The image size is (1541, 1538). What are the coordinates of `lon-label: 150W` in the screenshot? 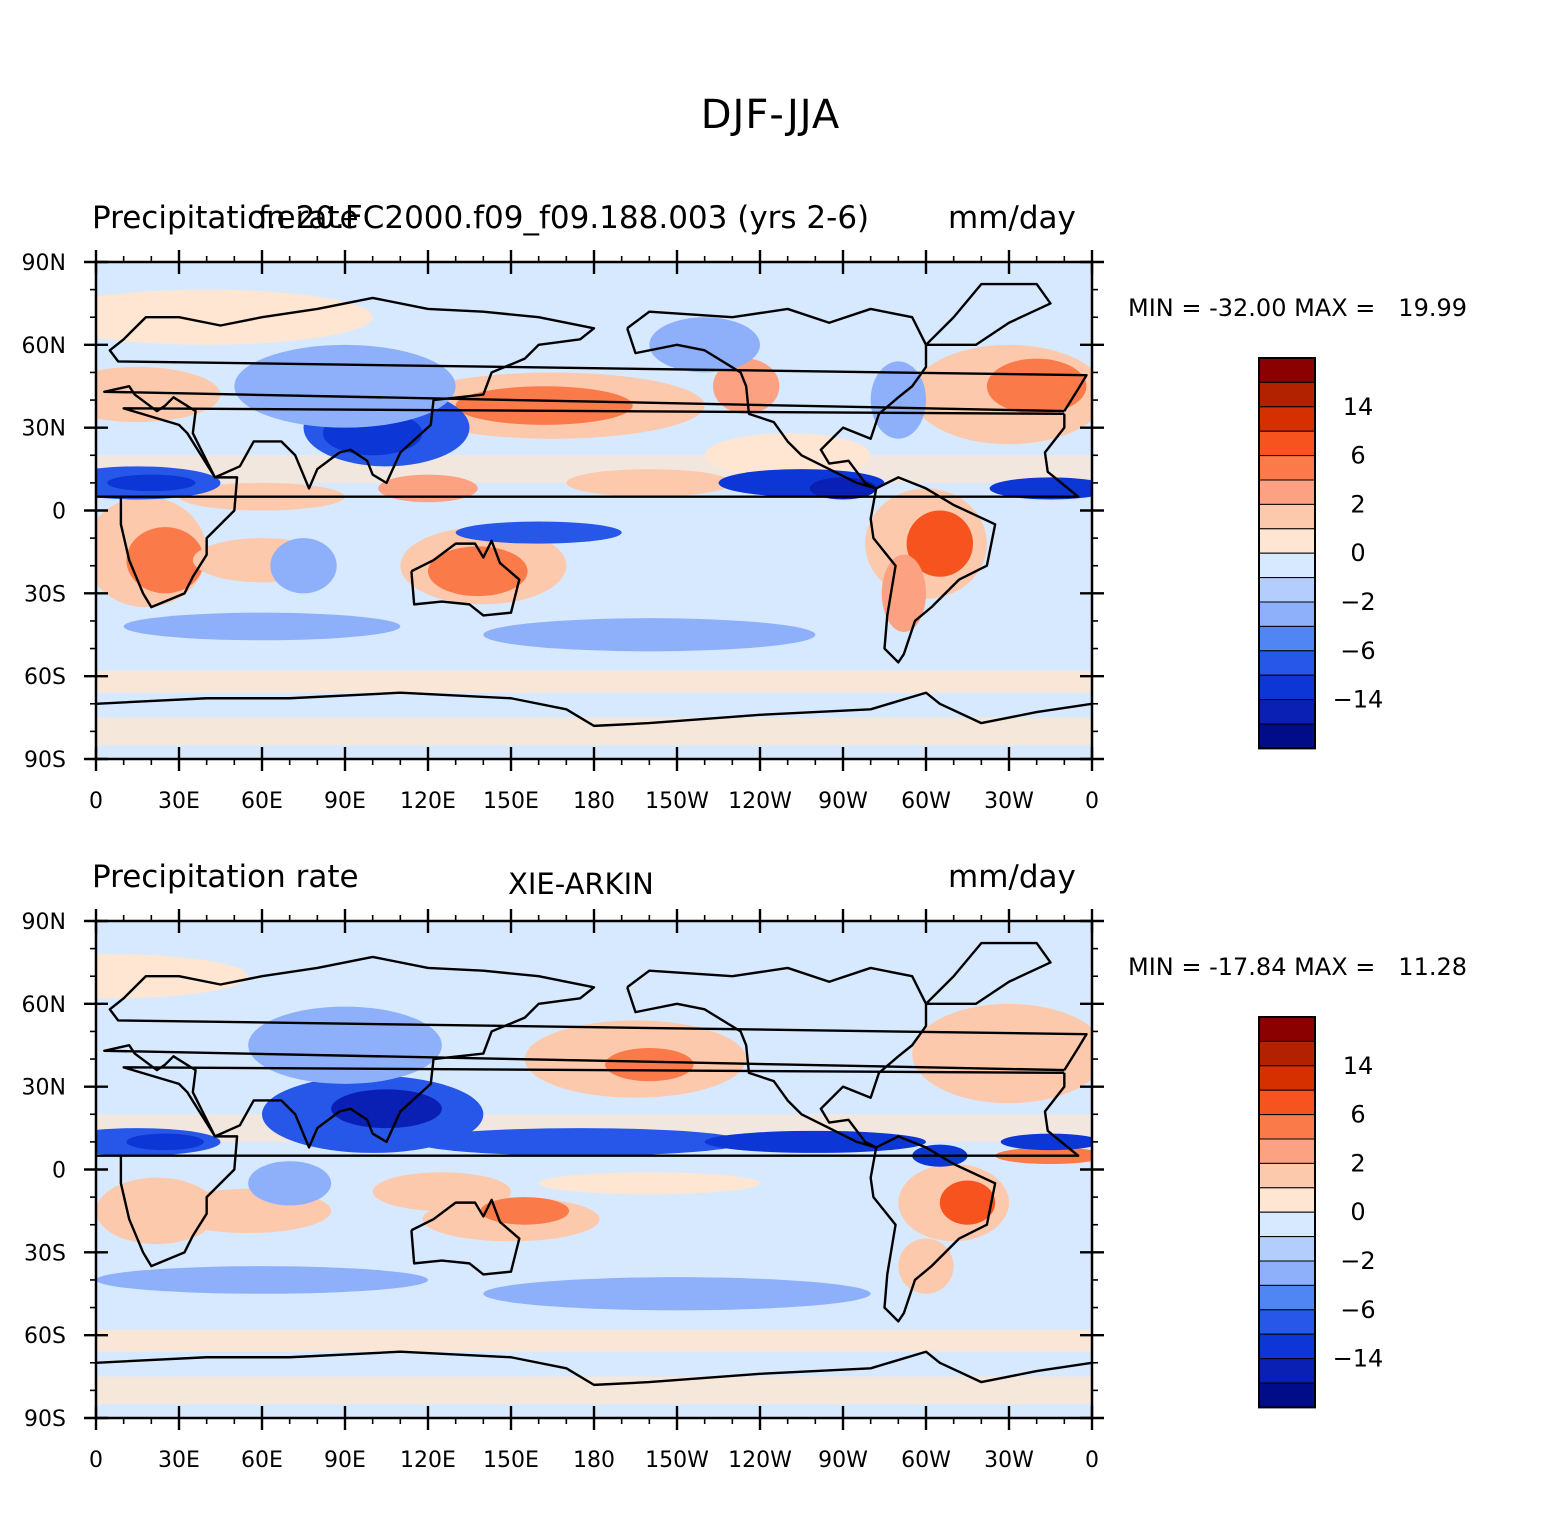 It's located at (677, 801).